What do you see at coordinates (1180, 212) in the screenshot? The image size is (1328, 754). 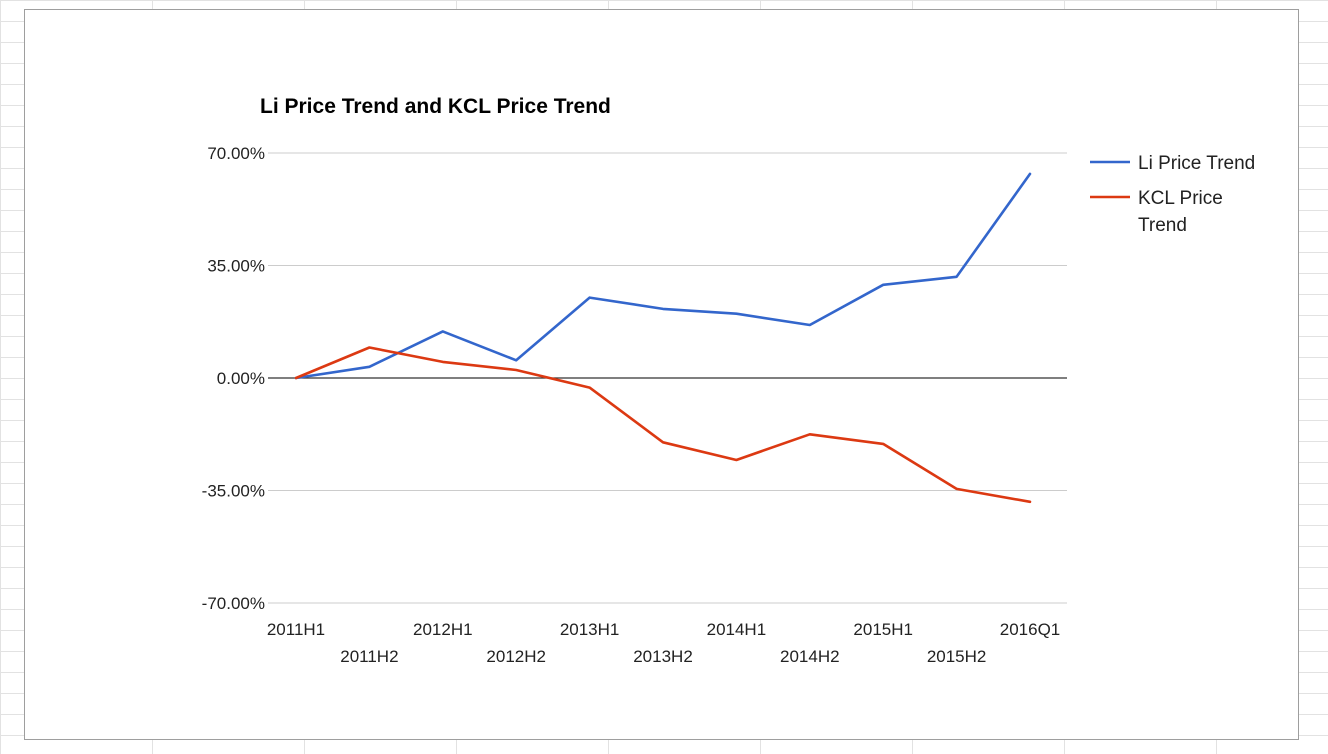 I see `legend-label: KCL Price Trend` at bounding box center [1180, 212].